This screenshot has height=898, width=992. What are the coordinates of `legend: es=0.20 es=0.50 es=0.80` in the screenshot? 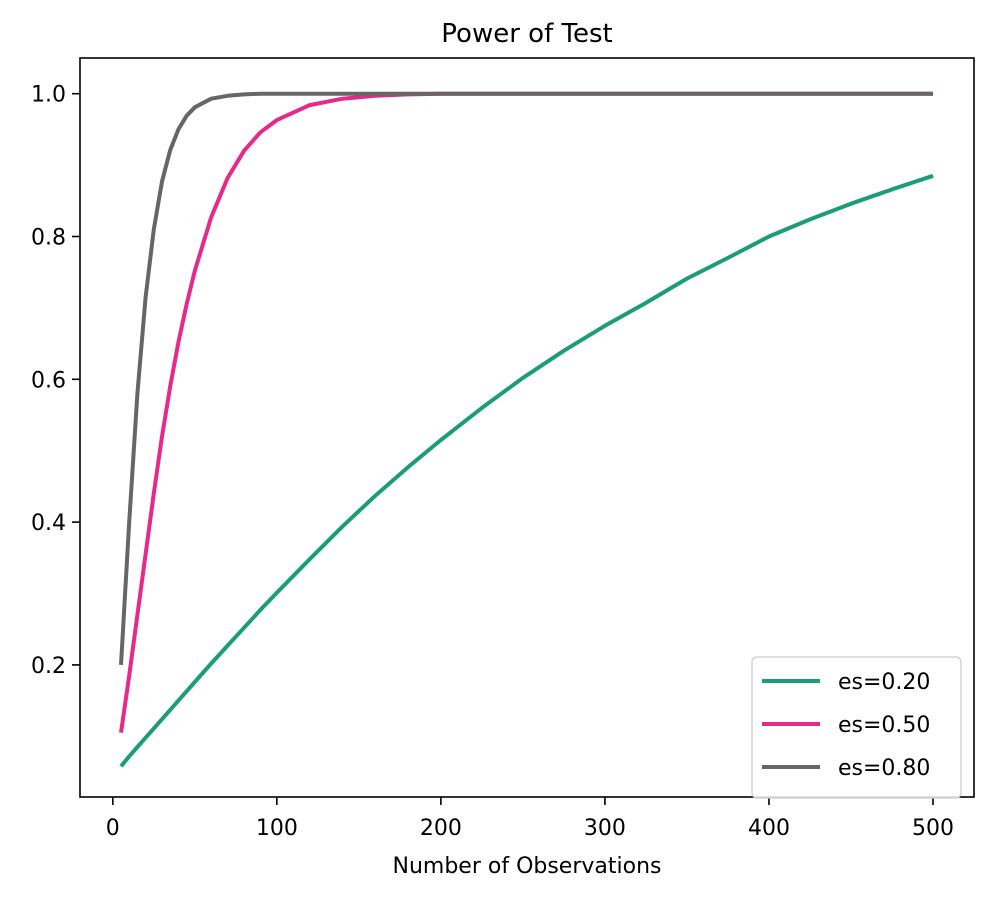 It's located at (856, 727).